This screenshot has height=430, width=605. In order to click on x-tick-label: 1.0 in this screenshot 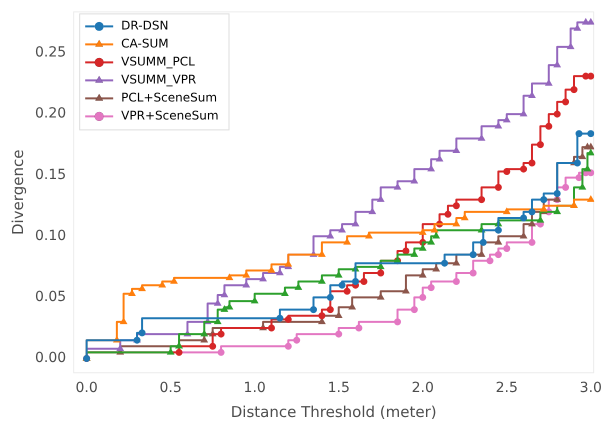, I will do `click(255, 388)`.